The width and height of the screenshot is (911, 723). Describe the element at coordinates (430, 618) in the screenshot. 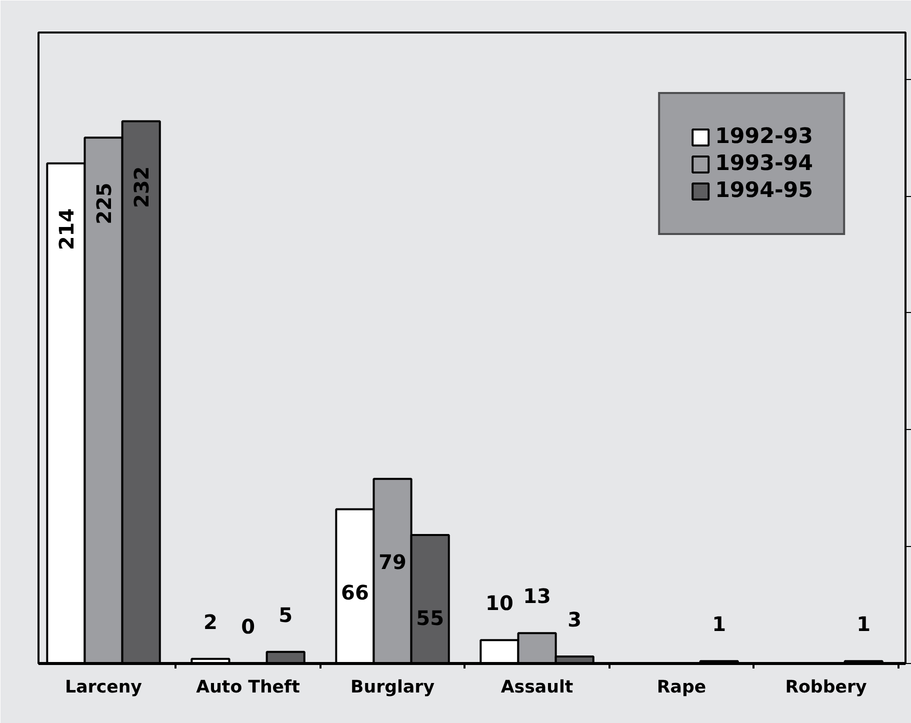

I see `data-label: 55` at that location.